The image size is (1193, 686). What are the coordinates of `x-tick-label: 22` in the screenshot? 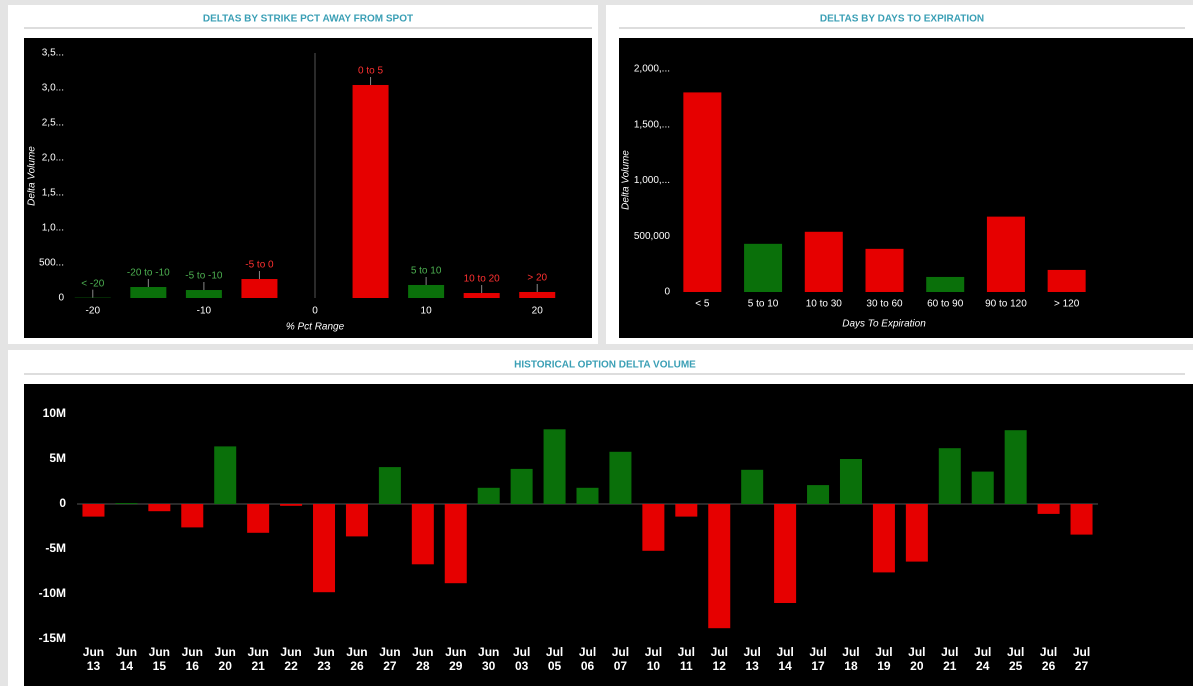 It's located at (291, 666).